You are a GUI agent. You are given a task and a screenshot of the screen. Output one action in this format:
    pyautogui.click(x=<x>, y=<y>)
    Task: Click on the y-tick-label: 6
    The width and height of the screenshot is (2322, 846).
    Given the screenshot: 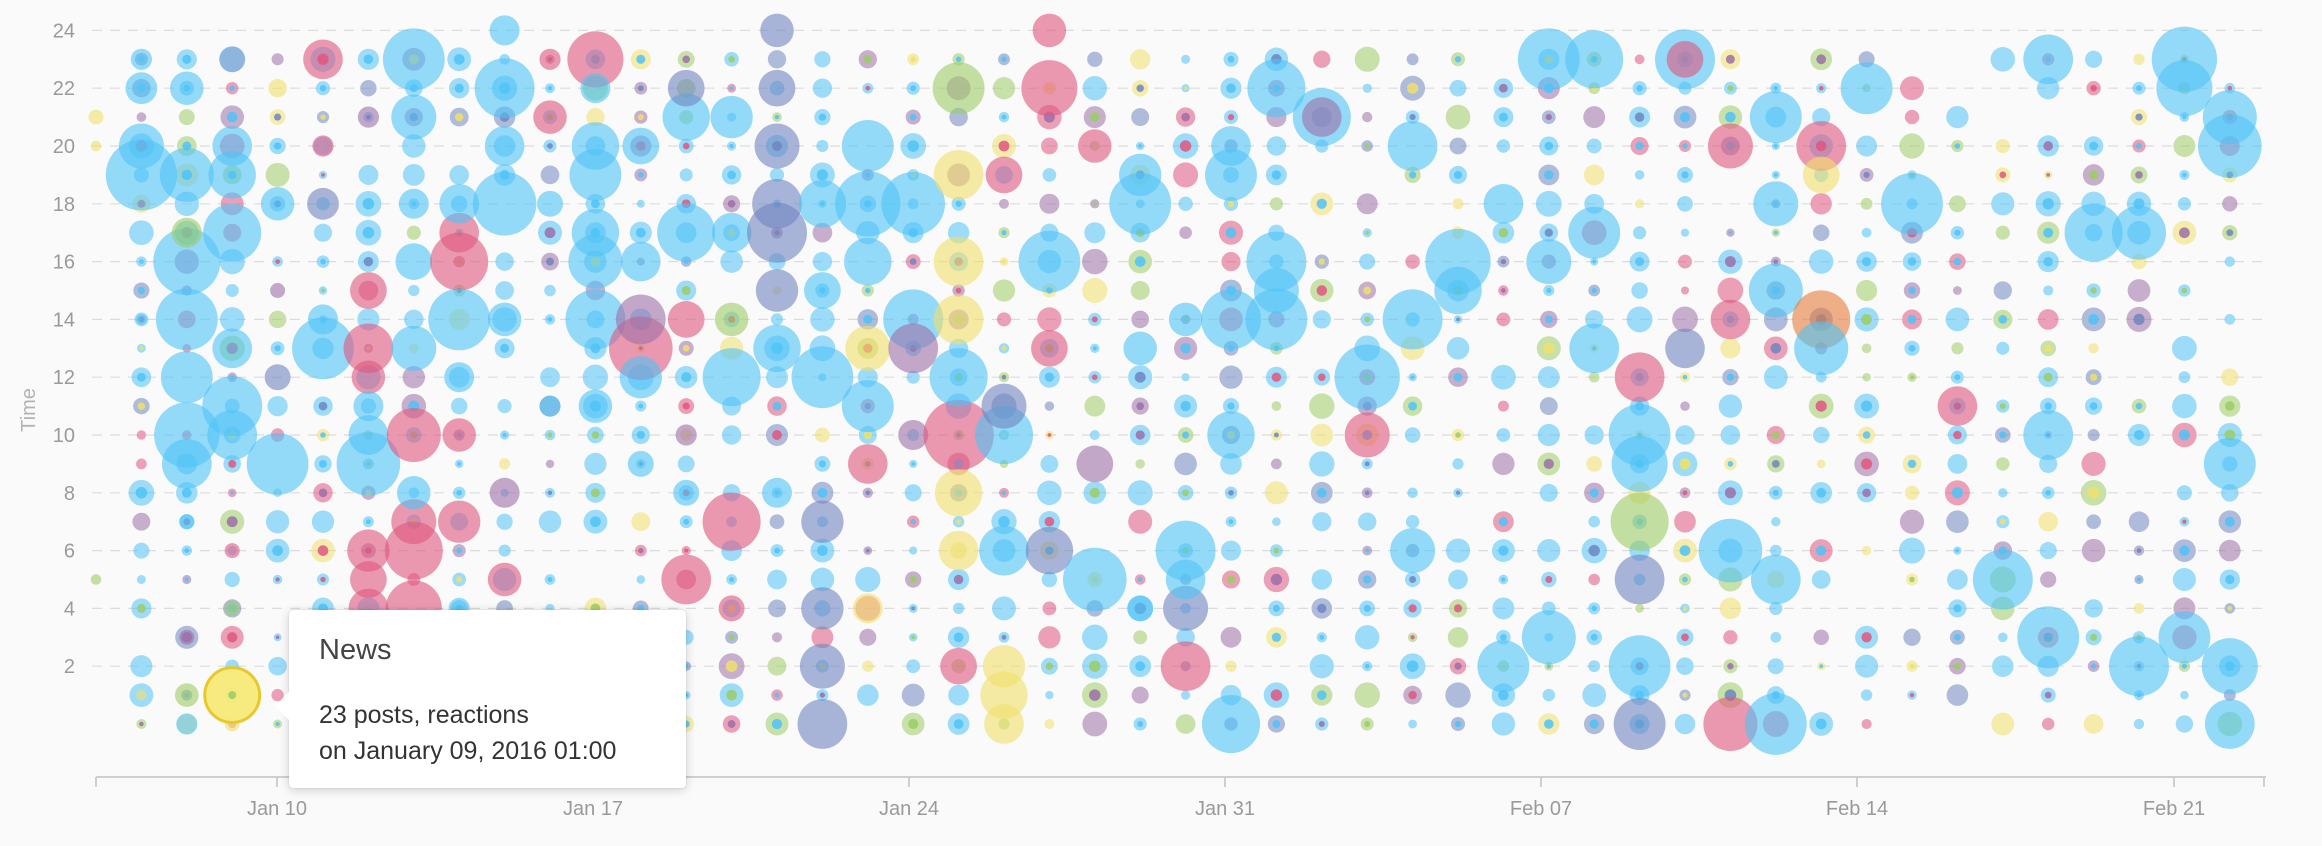 What is the action you would take?
    pyautogui.click(x=69, y=552)
    